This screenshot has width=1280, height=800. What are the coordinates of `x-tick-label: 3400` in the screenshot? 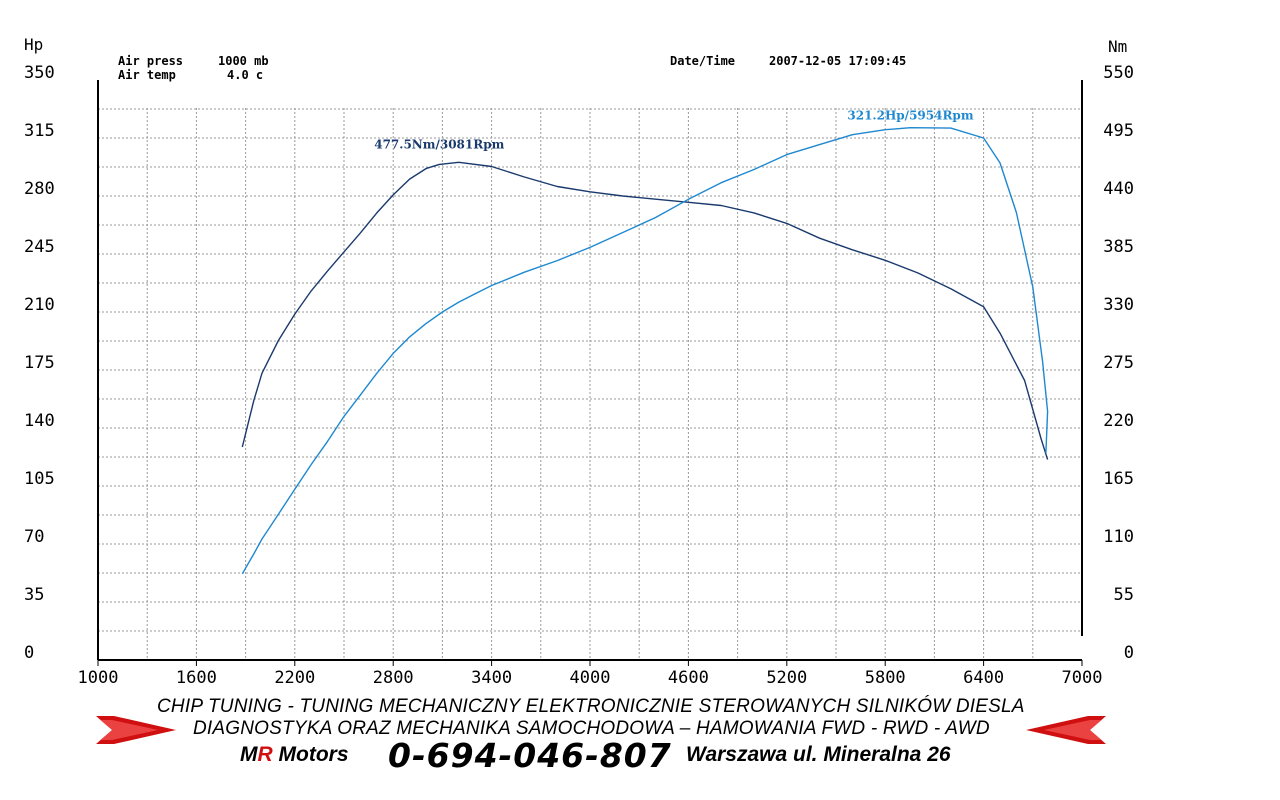 It's located at (491, 678).